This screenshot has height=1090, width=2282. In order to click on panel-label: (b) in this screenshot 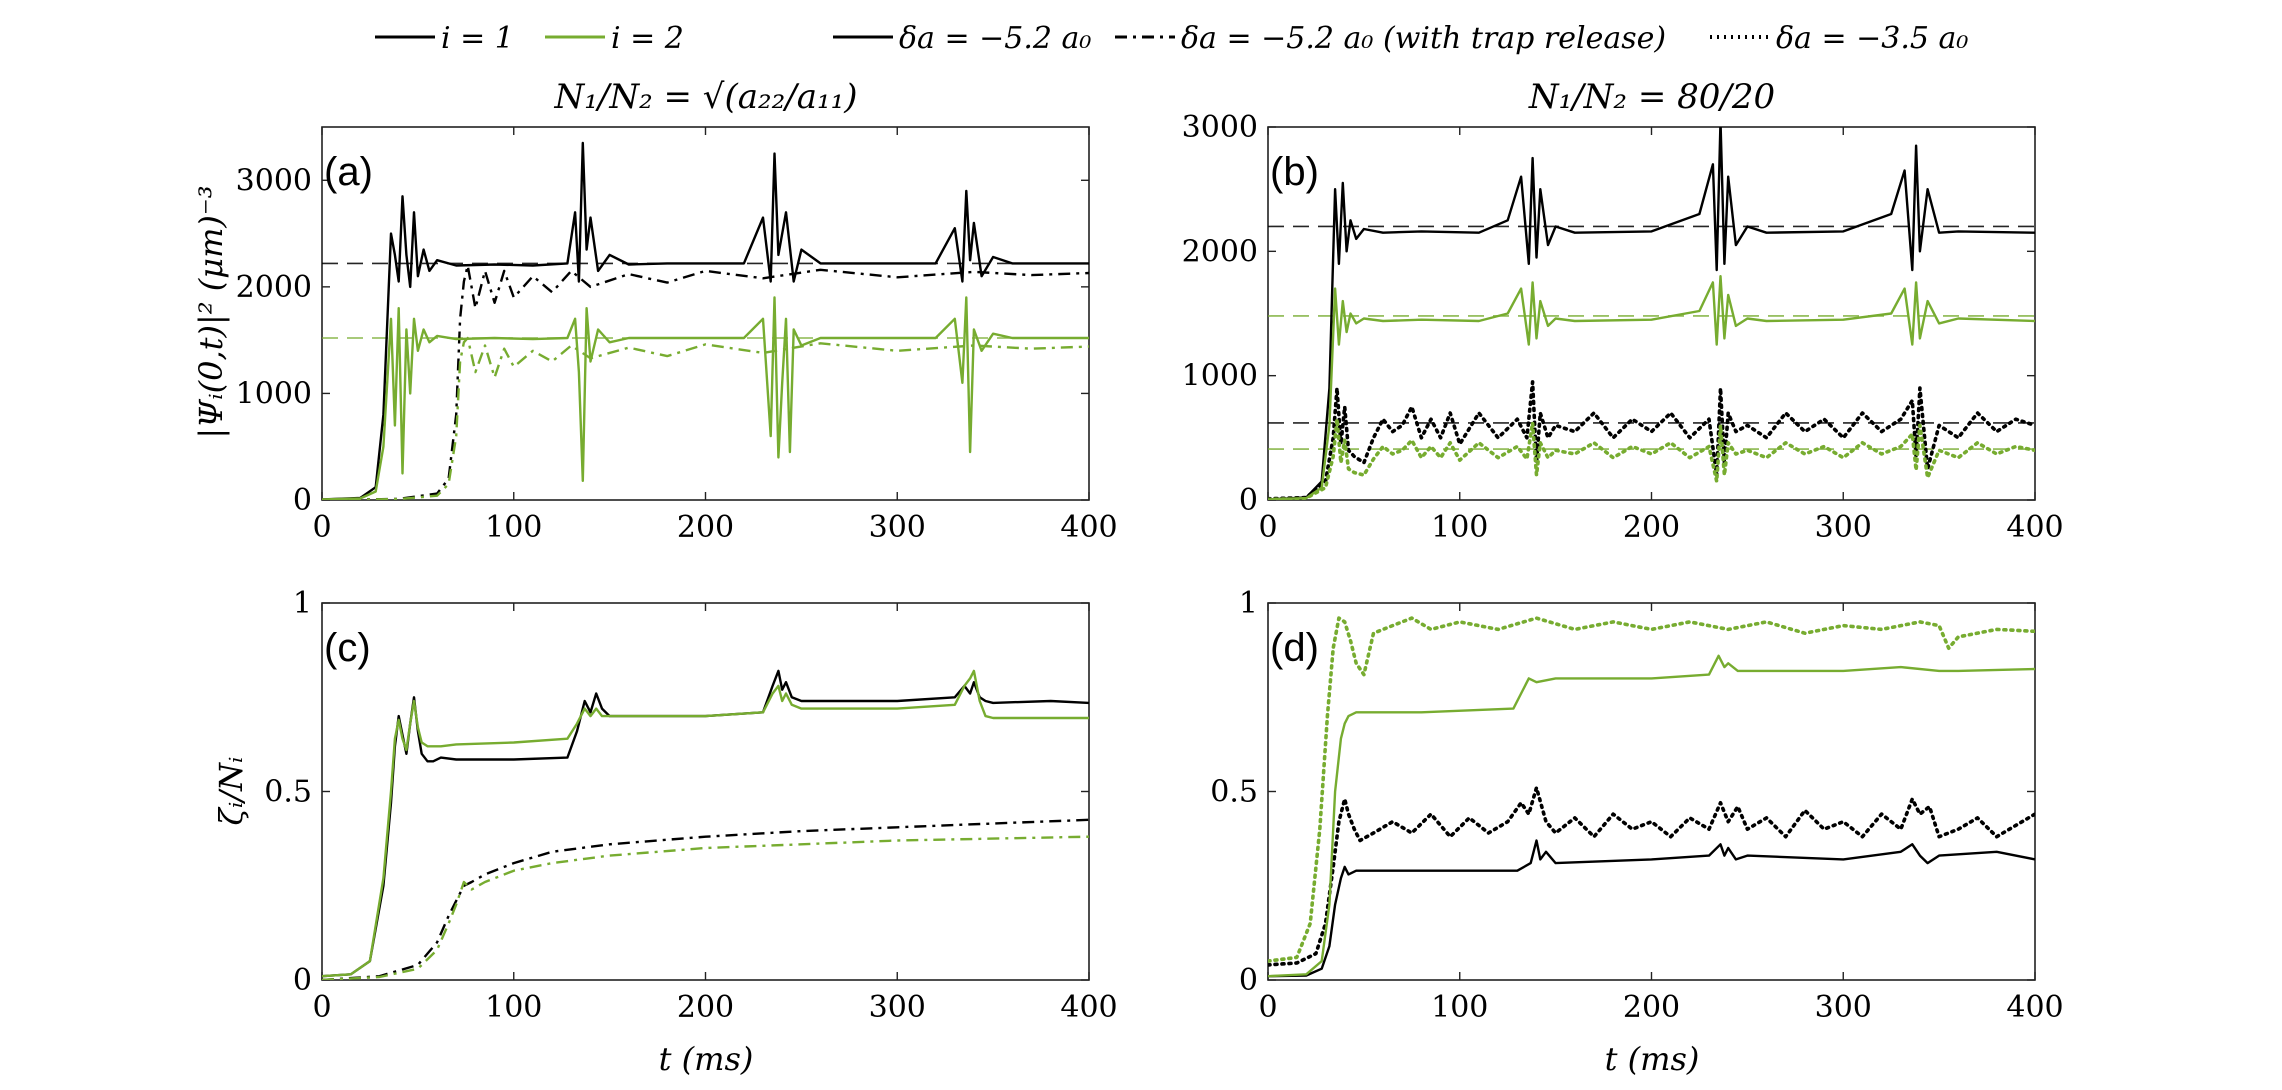, I will do `click(1294, 172)`.